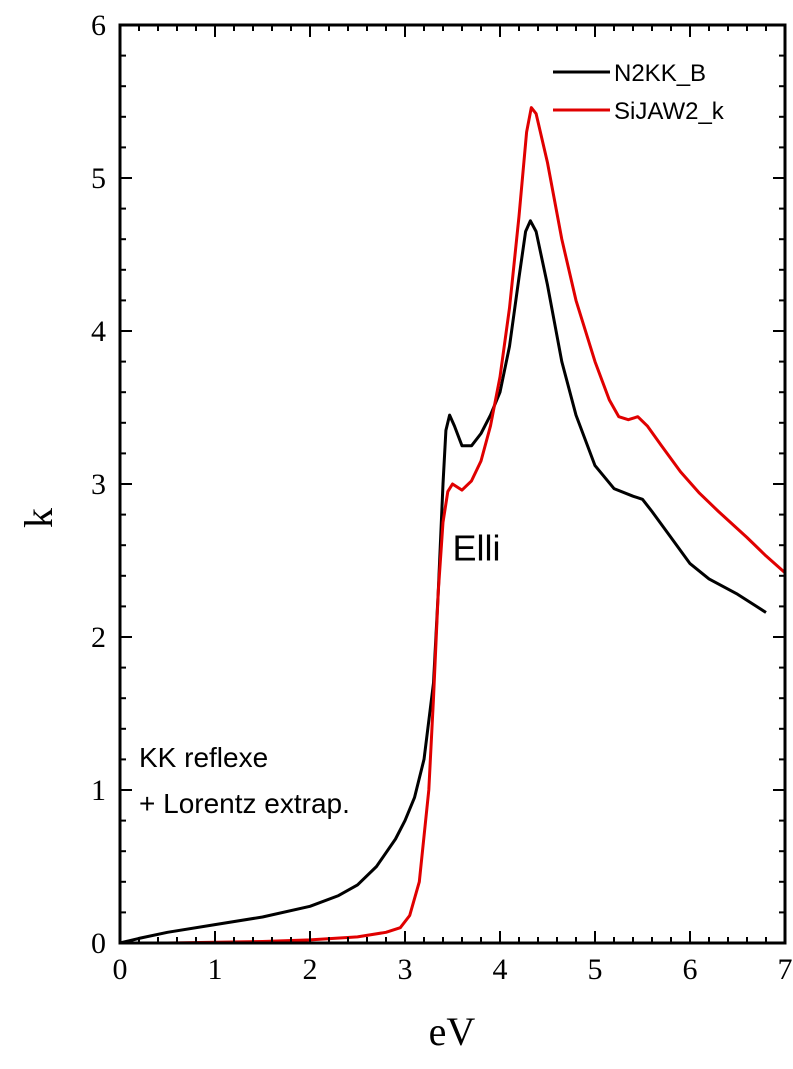 The image size is (793, 1069). Describe the element at coordinates (98, 178) in the screenshot. I see `y-tick-label: 5` at that location.